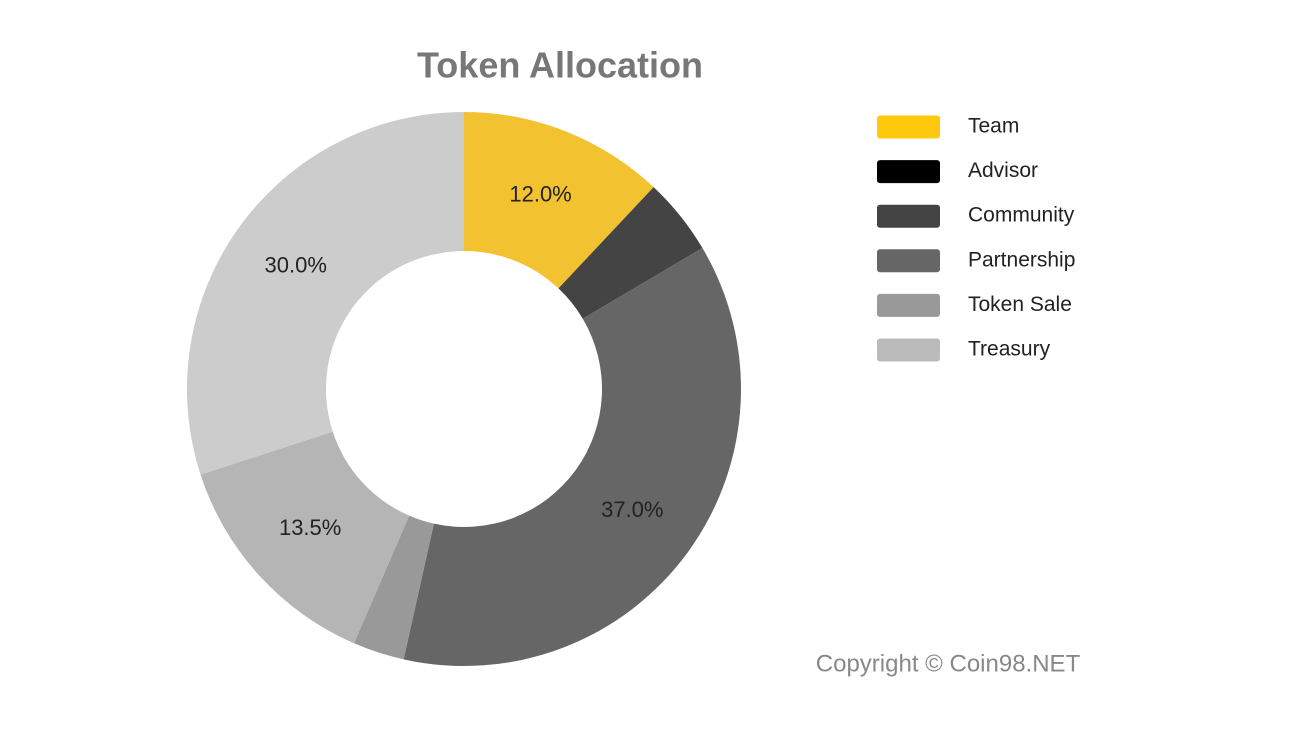  Describe the element at coordinates (948, 663) in the screenshot. I see `copyright: Copyright © Coin98.NET` at that location.